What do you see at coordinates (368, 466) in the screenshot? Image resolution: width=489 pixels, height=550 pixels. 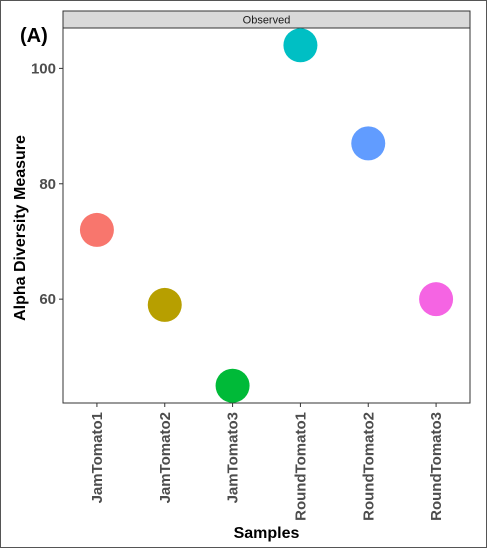 I see `x-tick-label: RoundTomato2` at bounding box center [368, 466].